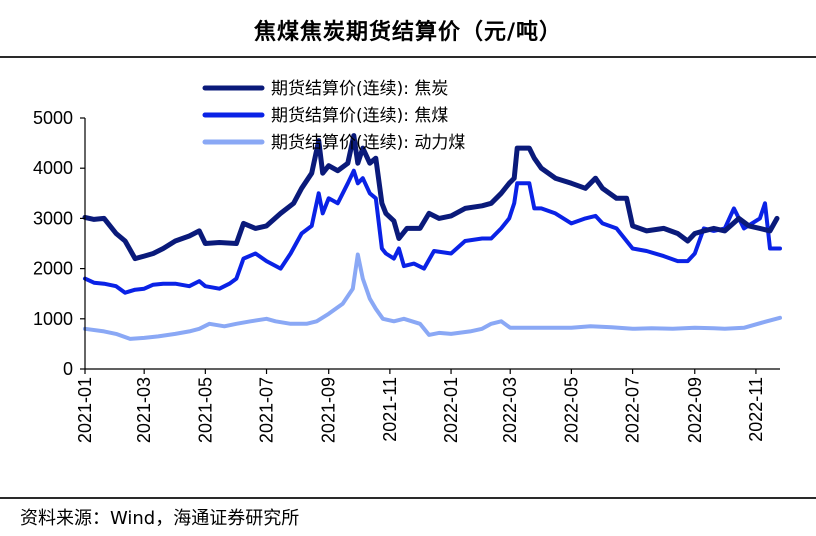 This screenshot has width=816, height=536. Describe the element at coordinates (359, 89) in the screenshot. I see `legend-label-1: 期货结算价(连续): 焦炭` at that location.